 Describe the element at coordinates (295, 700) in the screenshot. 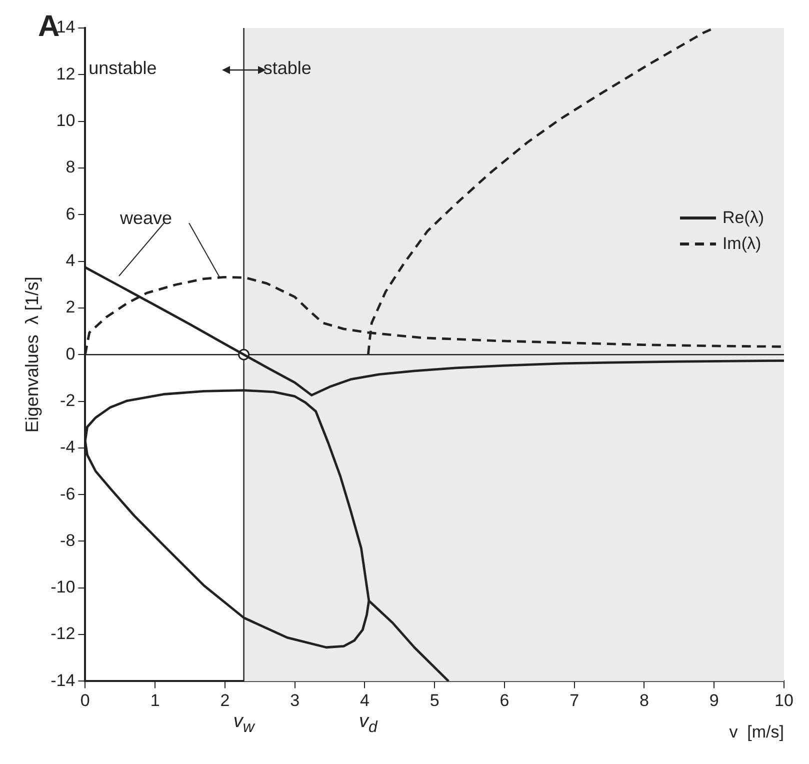

I see `x-tick-label: 3` at that location.